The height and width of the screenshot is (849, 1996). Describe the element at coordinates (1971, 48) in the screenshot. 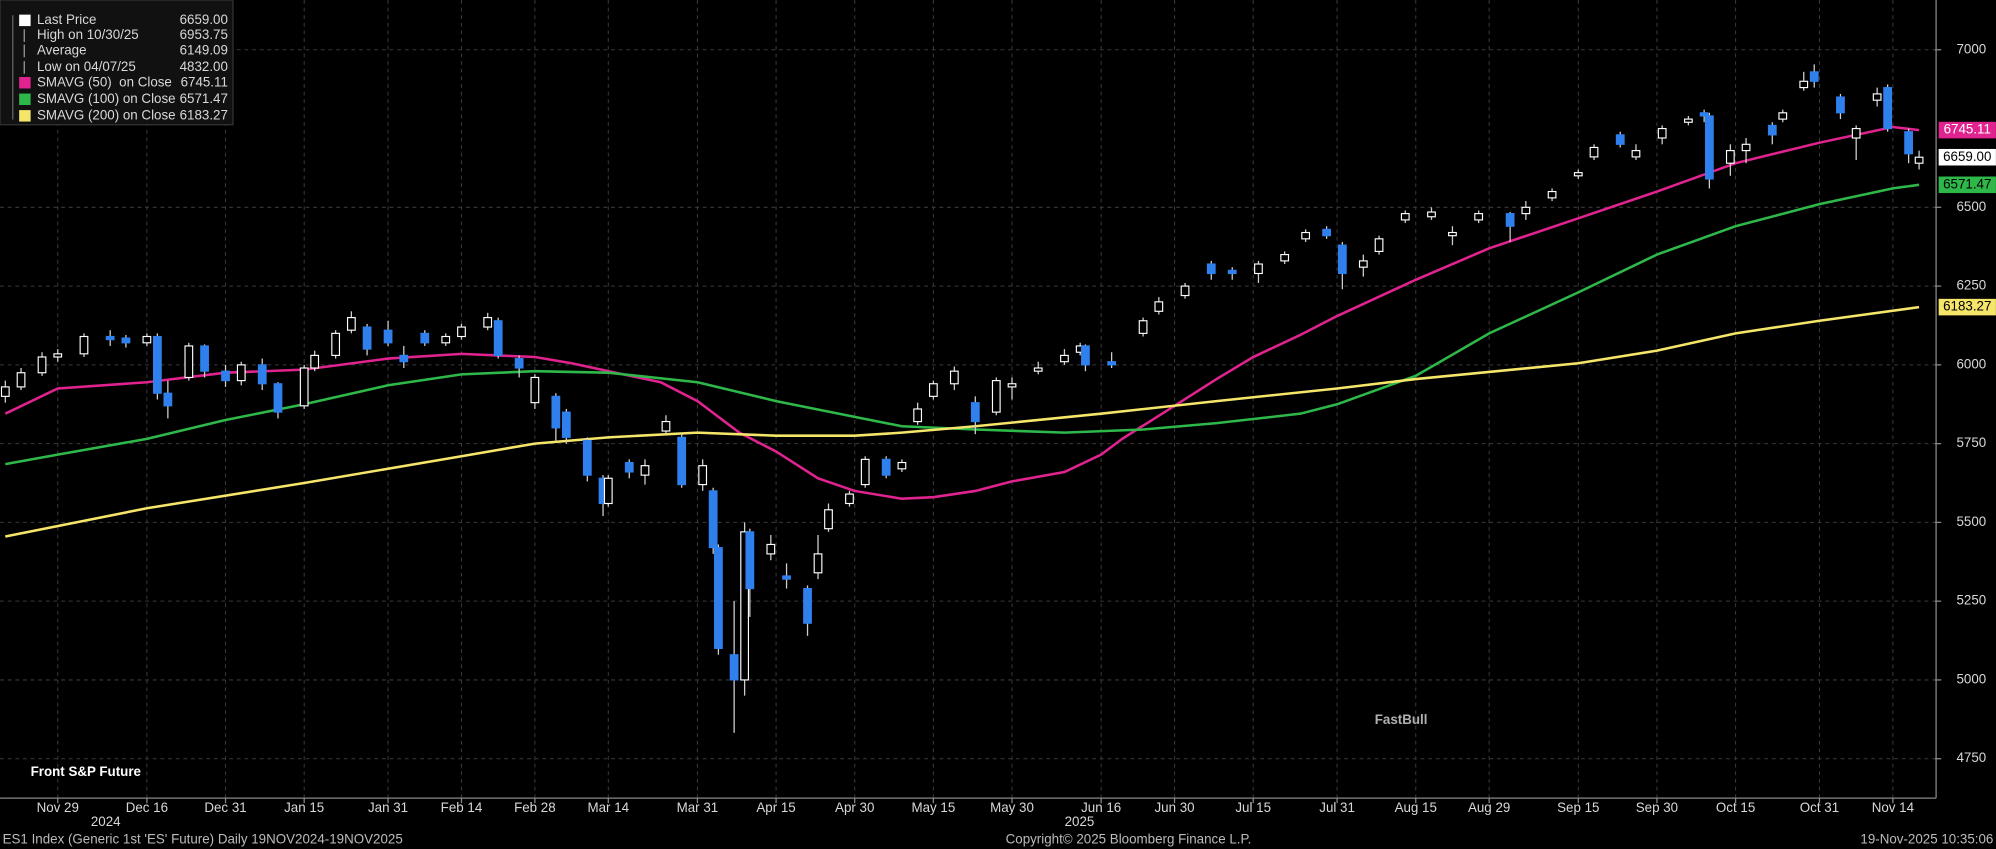

I see `y-tick-label: 7000` at that location.